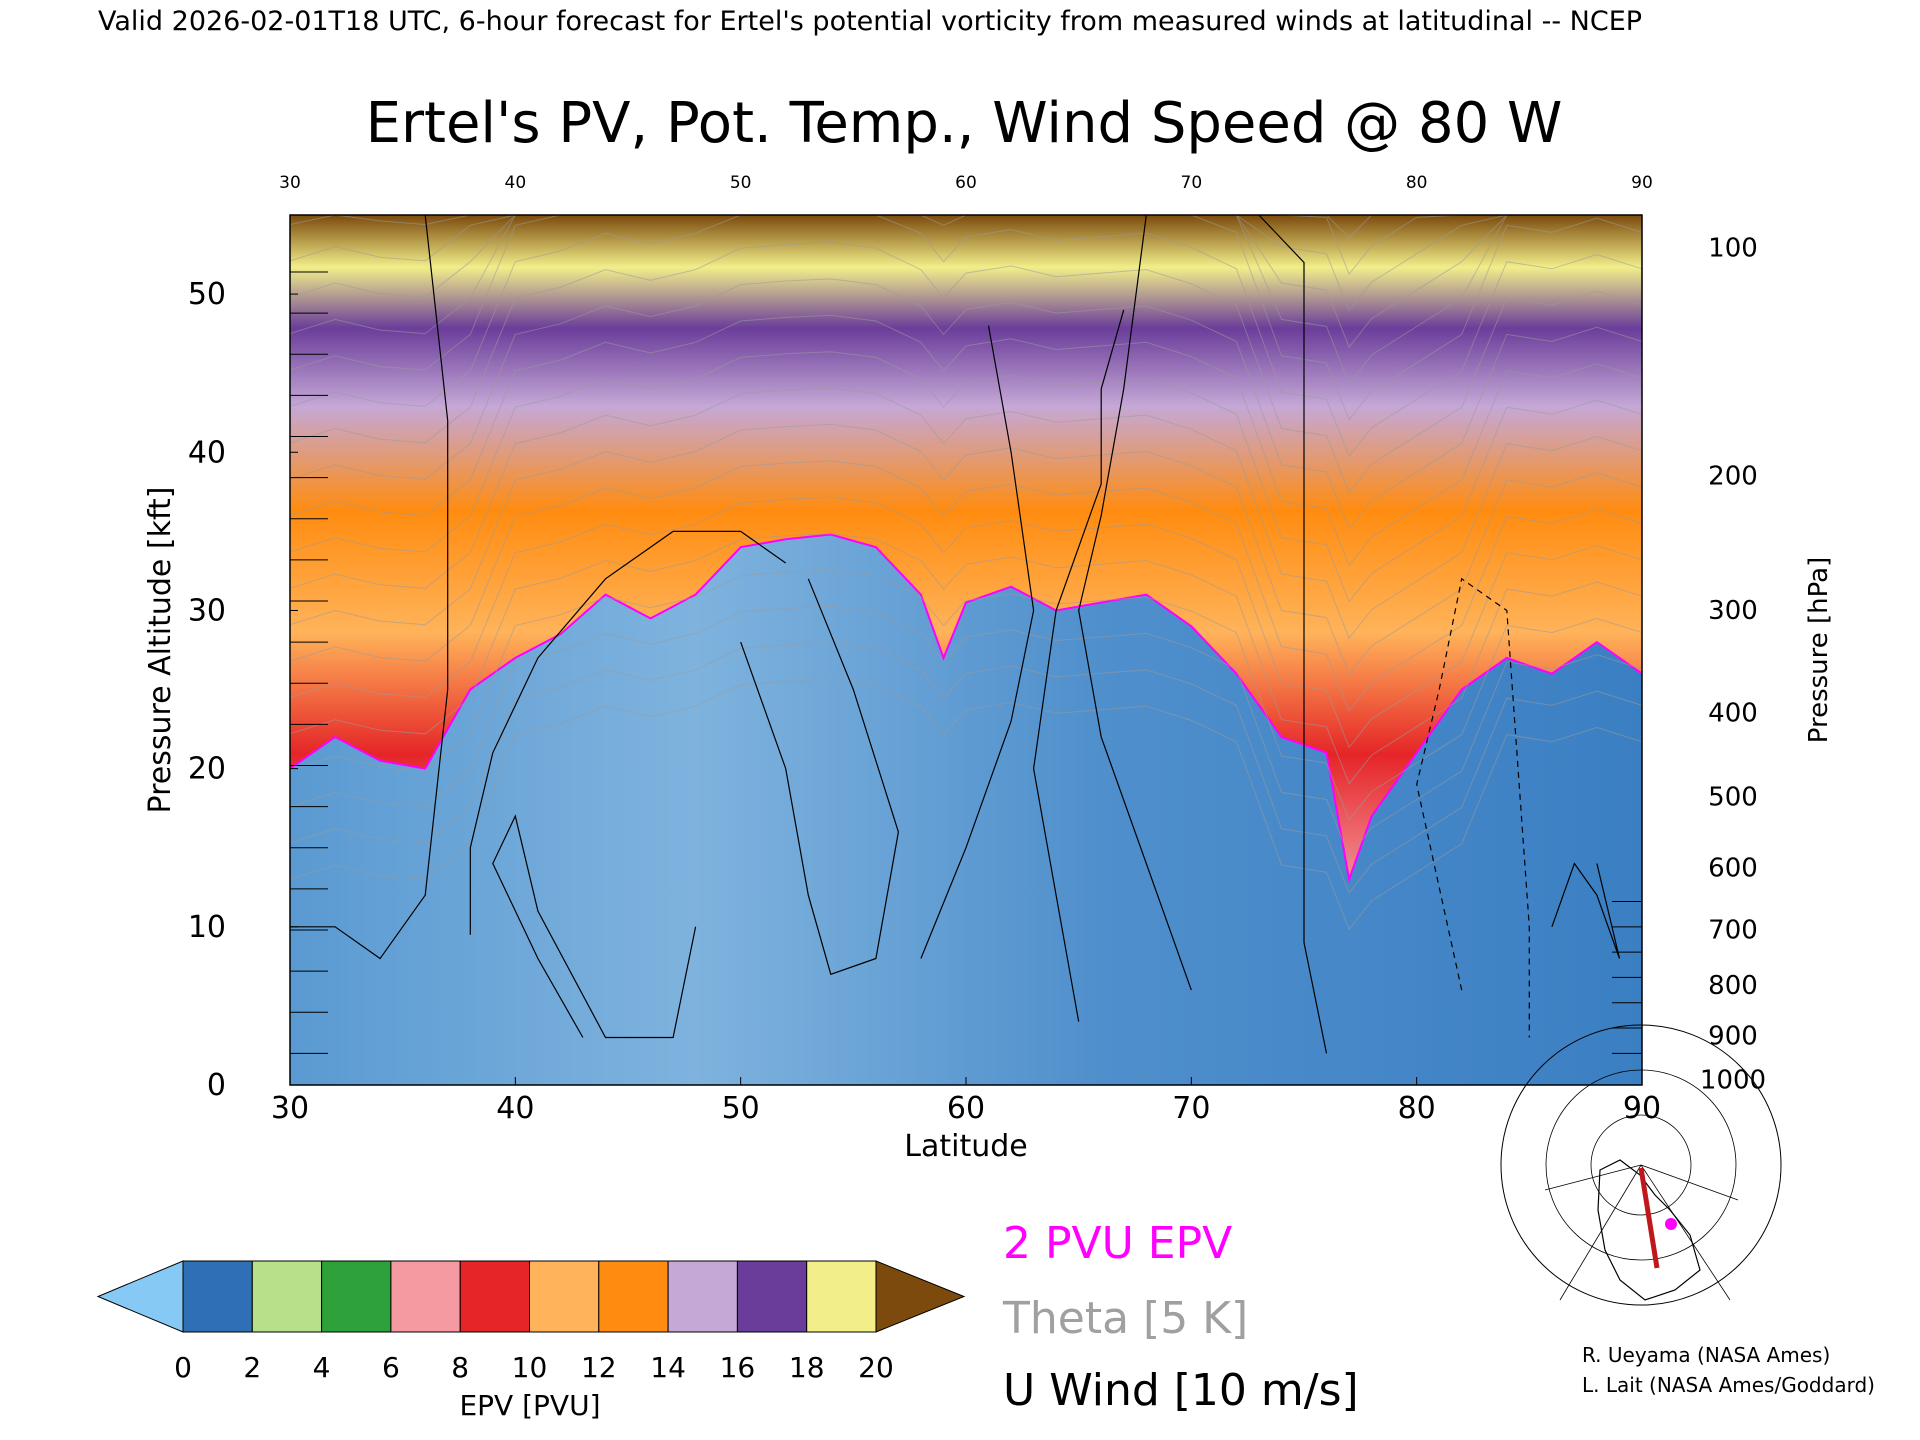 The width and height of the screenshot is (1920, 1440). I want to click on x-tick-label: 60, so click(966, 1108).